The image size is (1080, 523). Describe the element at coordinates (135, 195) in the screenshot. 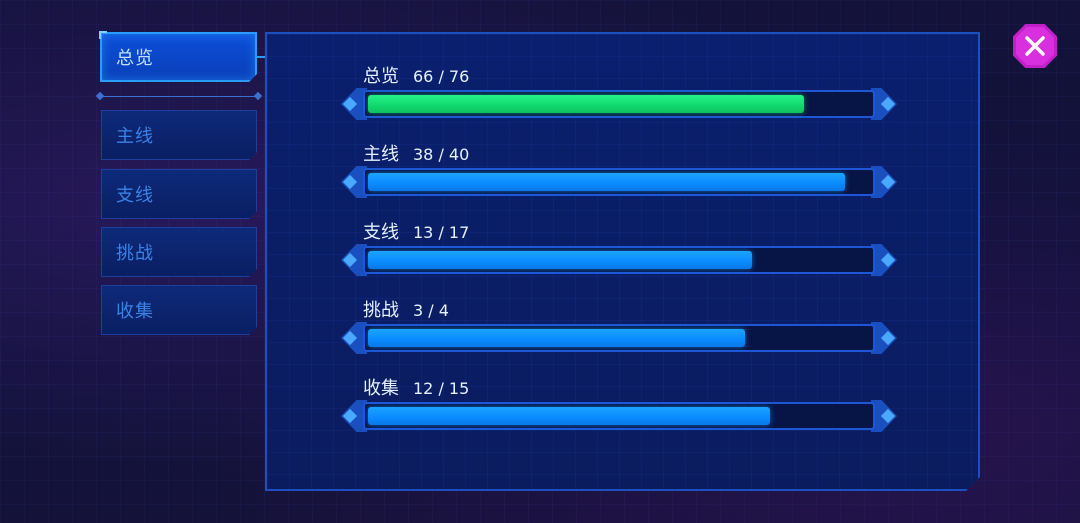

I see `tab-label: 支线` at that location.